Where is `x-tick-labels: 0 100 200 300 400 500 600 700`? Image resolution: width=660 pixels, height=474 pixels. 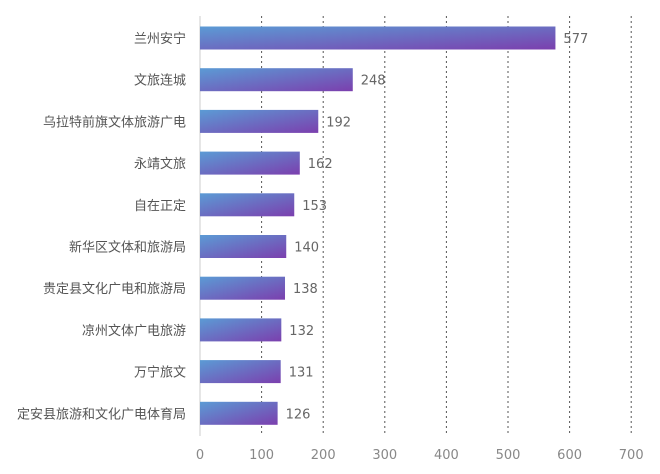
x-tick-labels: 0 100 200 300 400 500 600 700 is located at coordinates (420, 455).